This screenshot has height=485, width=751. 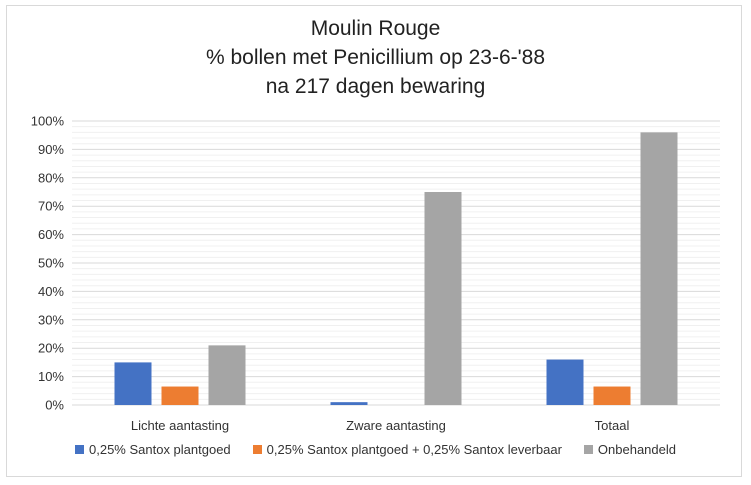 I want to click on y-tick-label: 20%, so click(x=51, y=348).